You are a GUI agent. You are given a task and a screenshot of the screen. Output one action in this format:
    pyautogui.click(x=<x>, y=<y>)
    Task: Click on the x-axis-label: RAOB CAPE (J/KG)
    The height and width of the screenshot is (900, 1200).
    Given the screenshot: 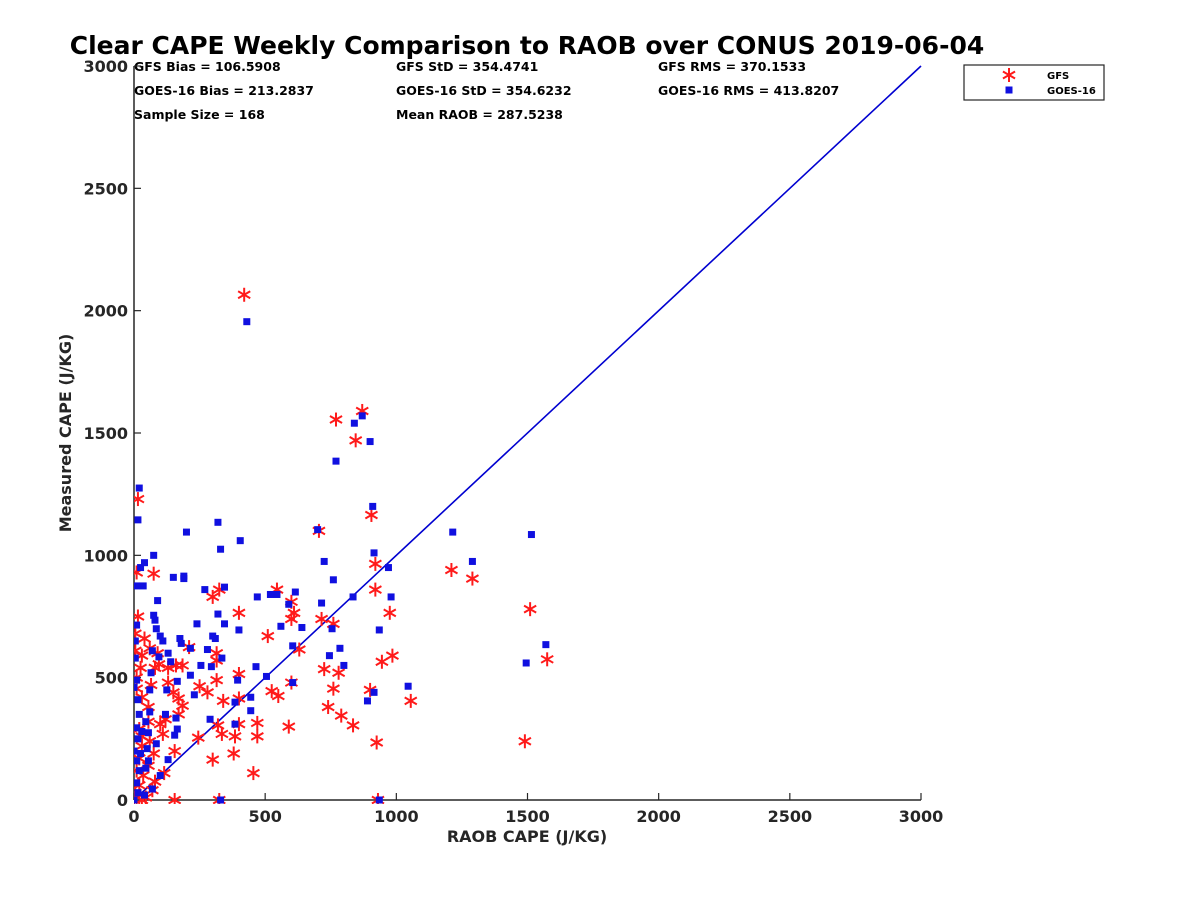 What is the action you would take?
    pyautogui.click(x=527, y=836)
    